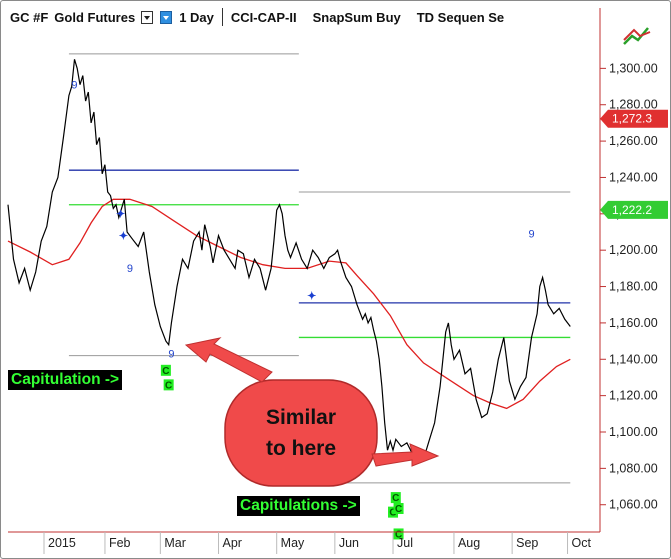 This screenshot has height=559, width=671. I want to click on study-snapsum: SnapSum Buy, so click(356, 17).